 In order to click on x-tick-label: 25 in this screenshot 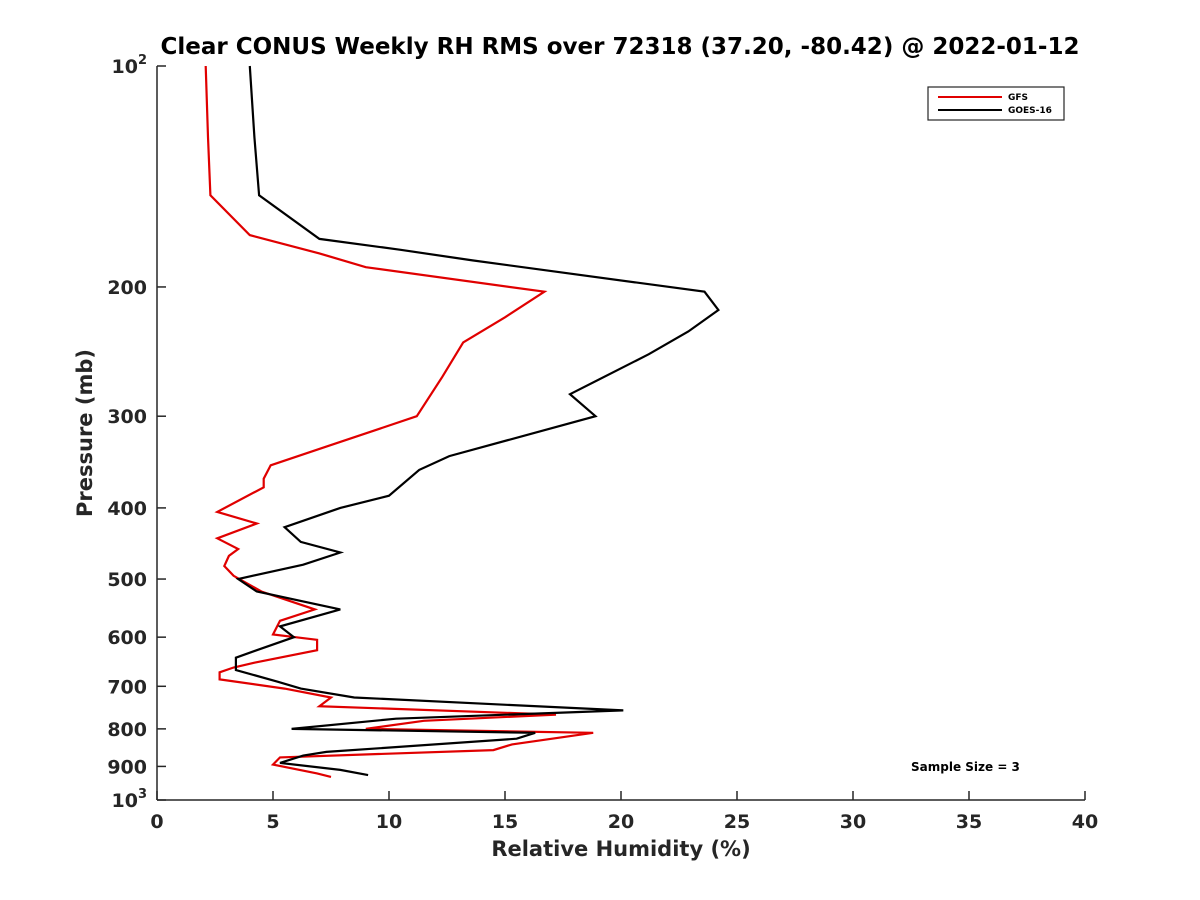, I will do `click(737, 822)`.